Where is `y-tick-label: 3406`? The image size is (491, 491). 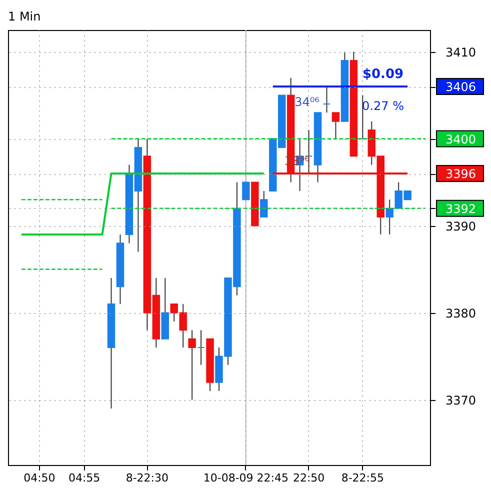
y-tick-label: 3406 is located at coordinates (461, 87).